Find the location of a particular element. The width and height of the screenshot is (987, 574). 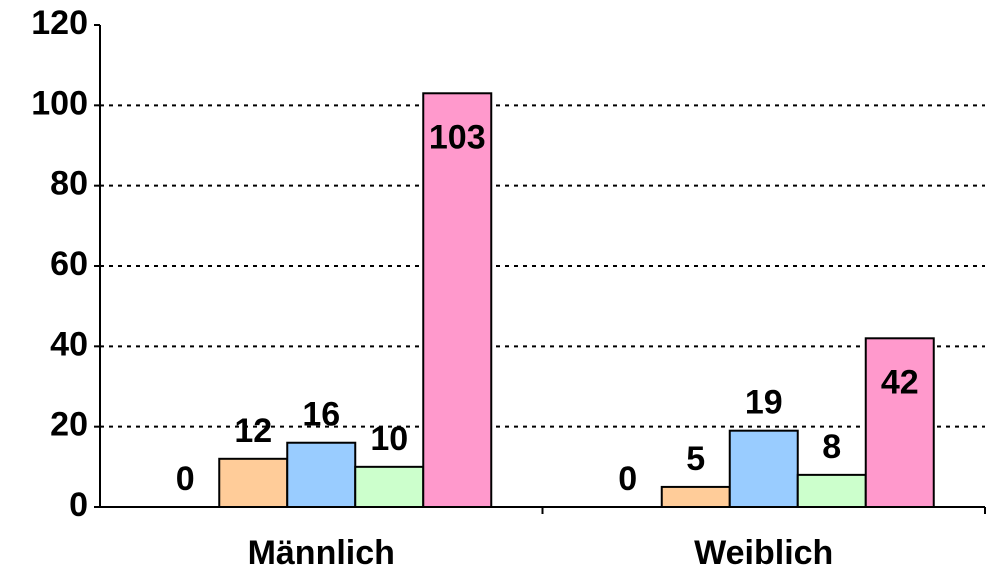

x-tick-label: Weiblich is located at coordinates (763, 553).